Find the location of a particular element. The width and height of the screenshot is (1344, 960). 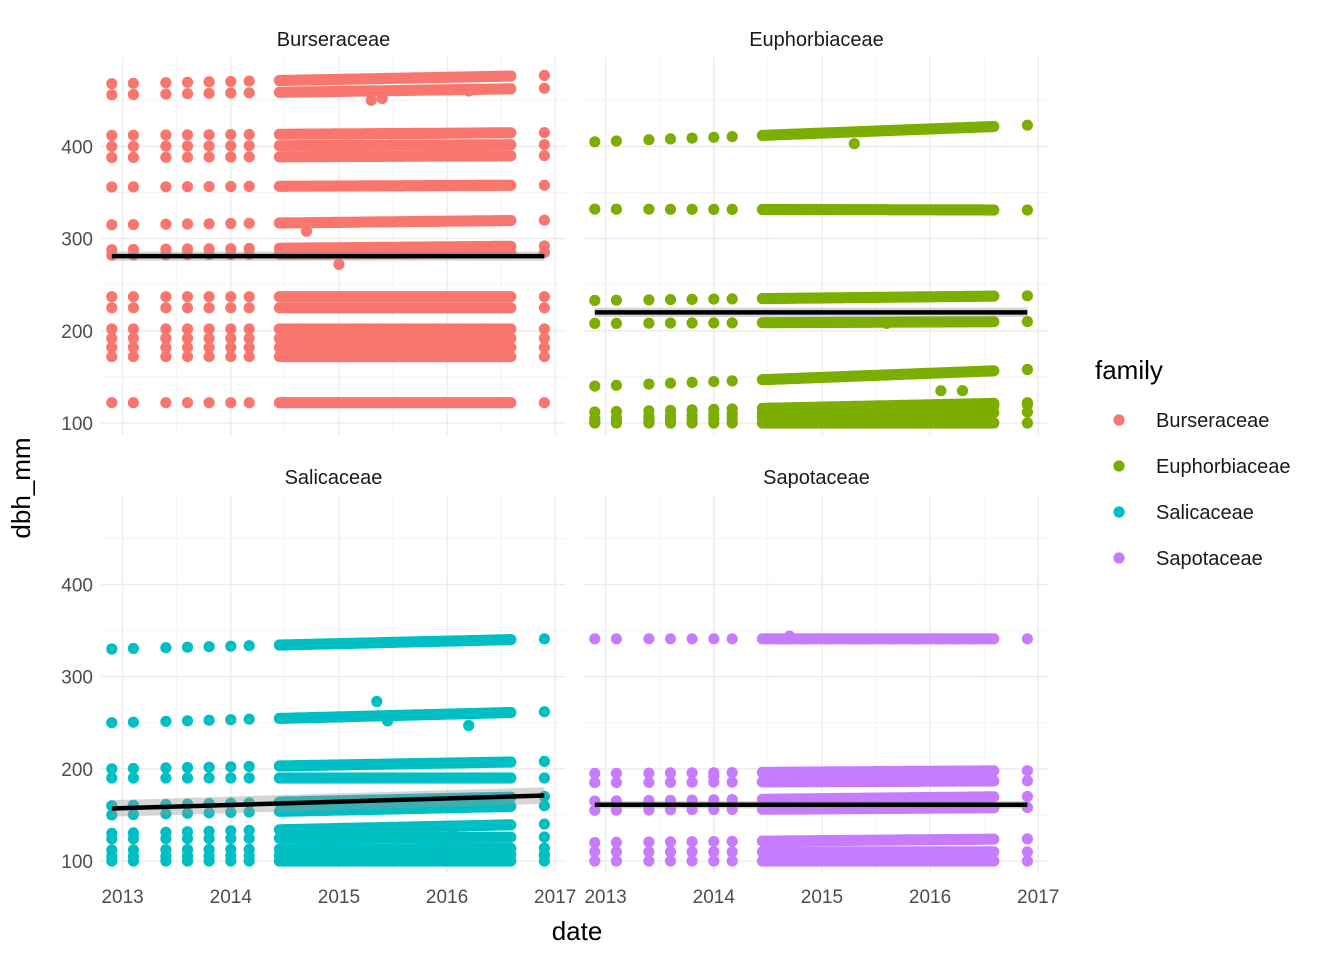

data-points is located at coordinates (811, 274).